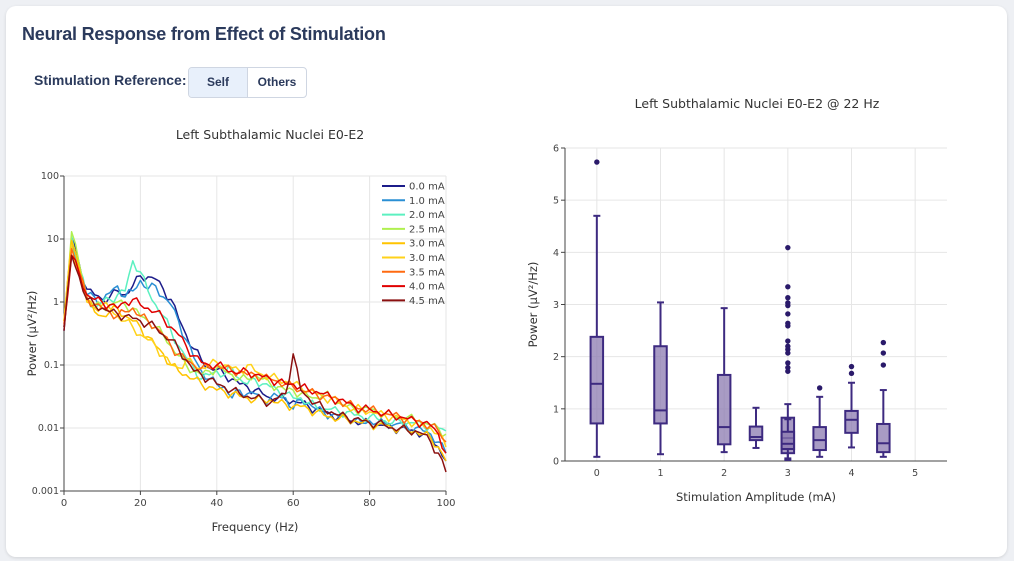 The width and height of the screenshot is (1014, 561). Describe the element at coordinates (883, 398) in the screenshot. I see `box-4.5` at that location.